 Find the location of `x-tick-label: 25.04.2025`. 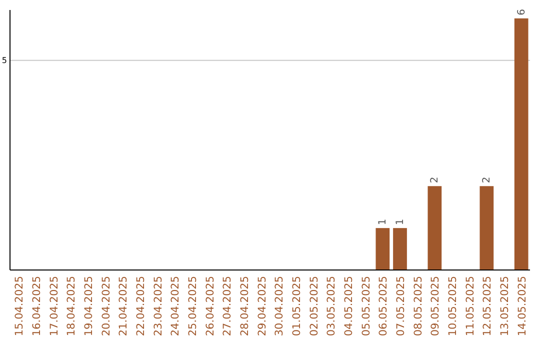

x-tick-label: 25.04.2025 is located at coordinates (193, 306).